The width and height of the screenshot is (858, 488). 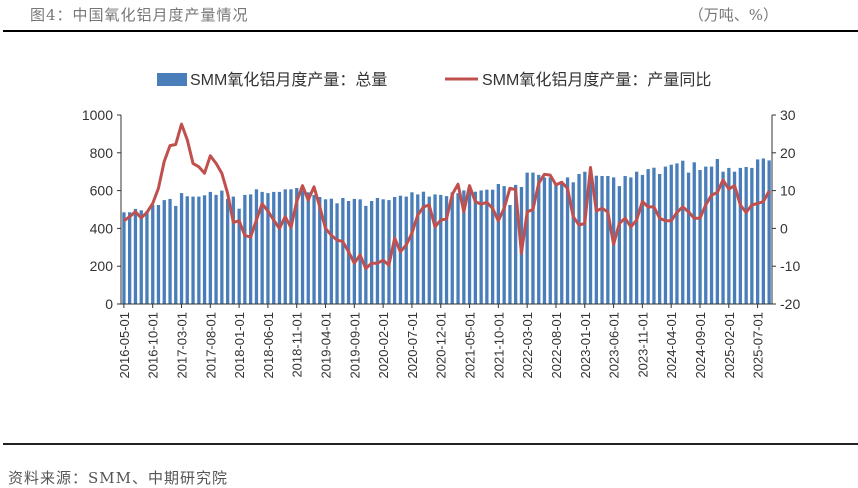 What do you see at coordinates (614, 345) in the screenshot?
I see `x-tick-label: 2023-06-01` at bounding box center [614, 345].